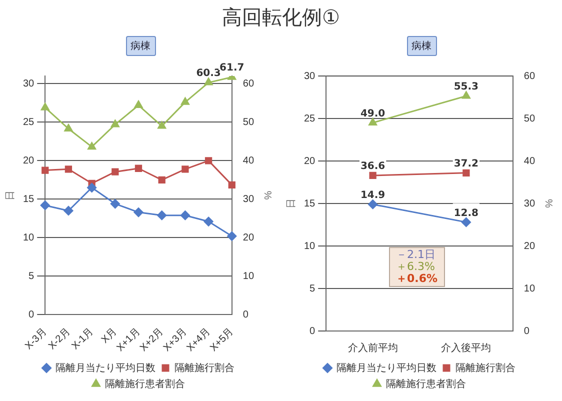 The image size is (562, 401). I want to click on data-label: 36.6, so click(373, 166).